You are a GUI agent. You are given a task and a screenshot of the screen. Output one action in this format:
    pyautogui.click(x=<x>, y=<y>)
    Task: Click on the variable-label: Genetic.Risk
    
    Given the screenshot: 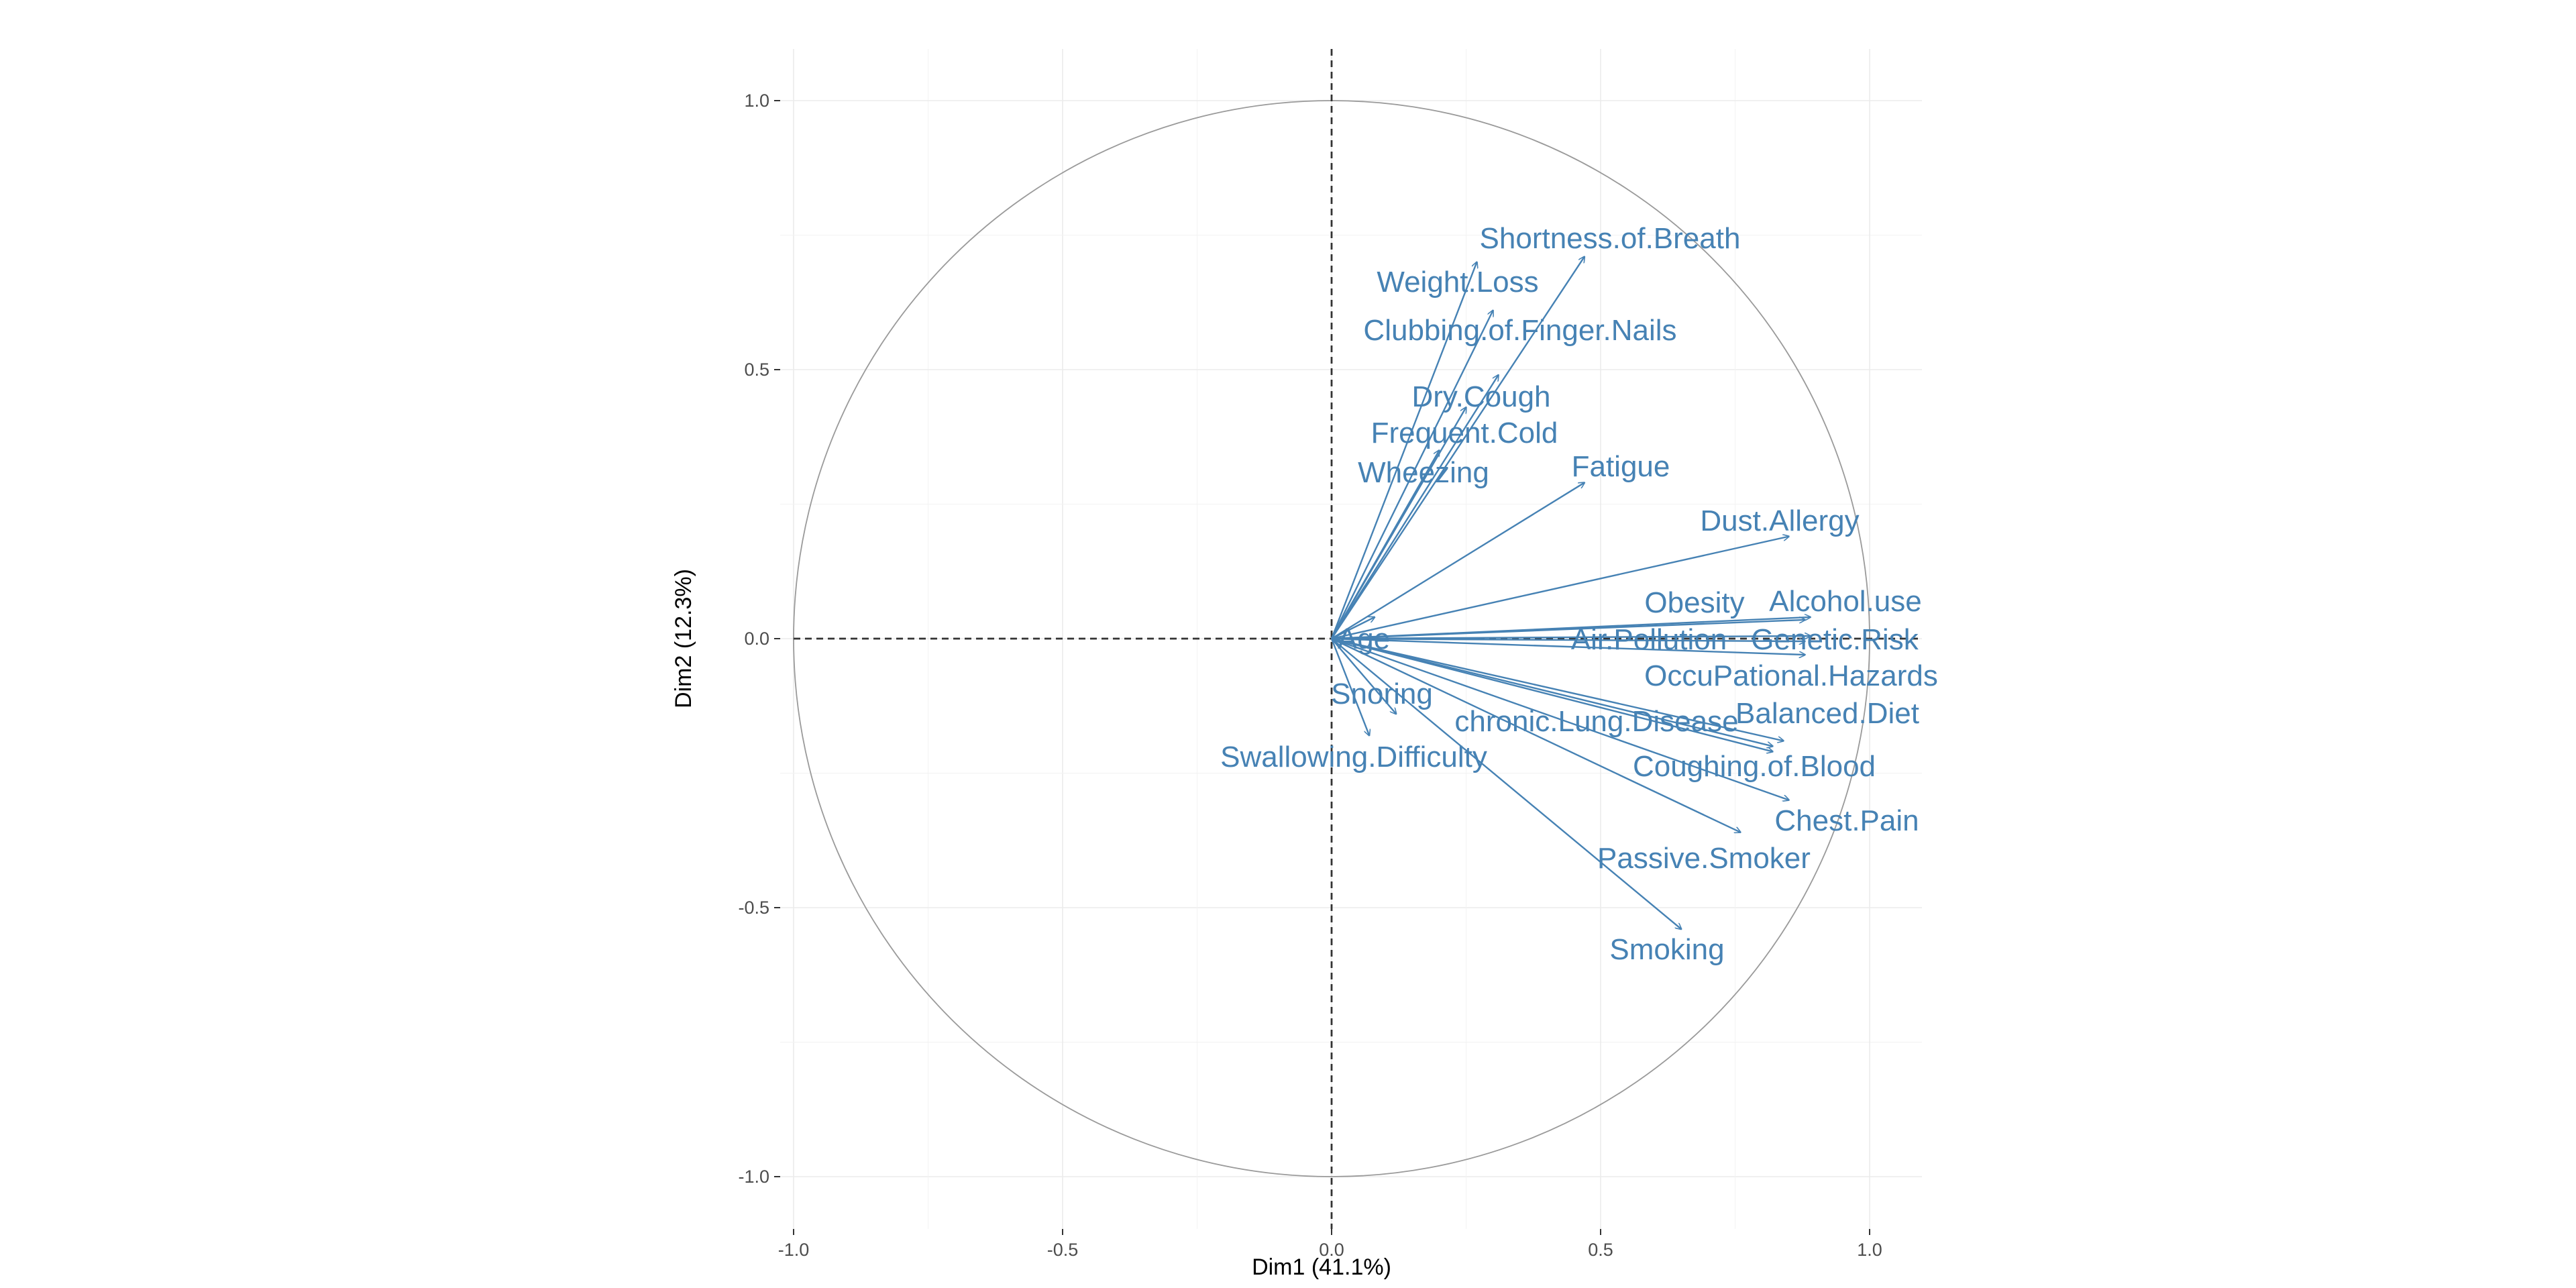 What is the action you would take?
    pyautogui.click(x=1835, y=639)
    